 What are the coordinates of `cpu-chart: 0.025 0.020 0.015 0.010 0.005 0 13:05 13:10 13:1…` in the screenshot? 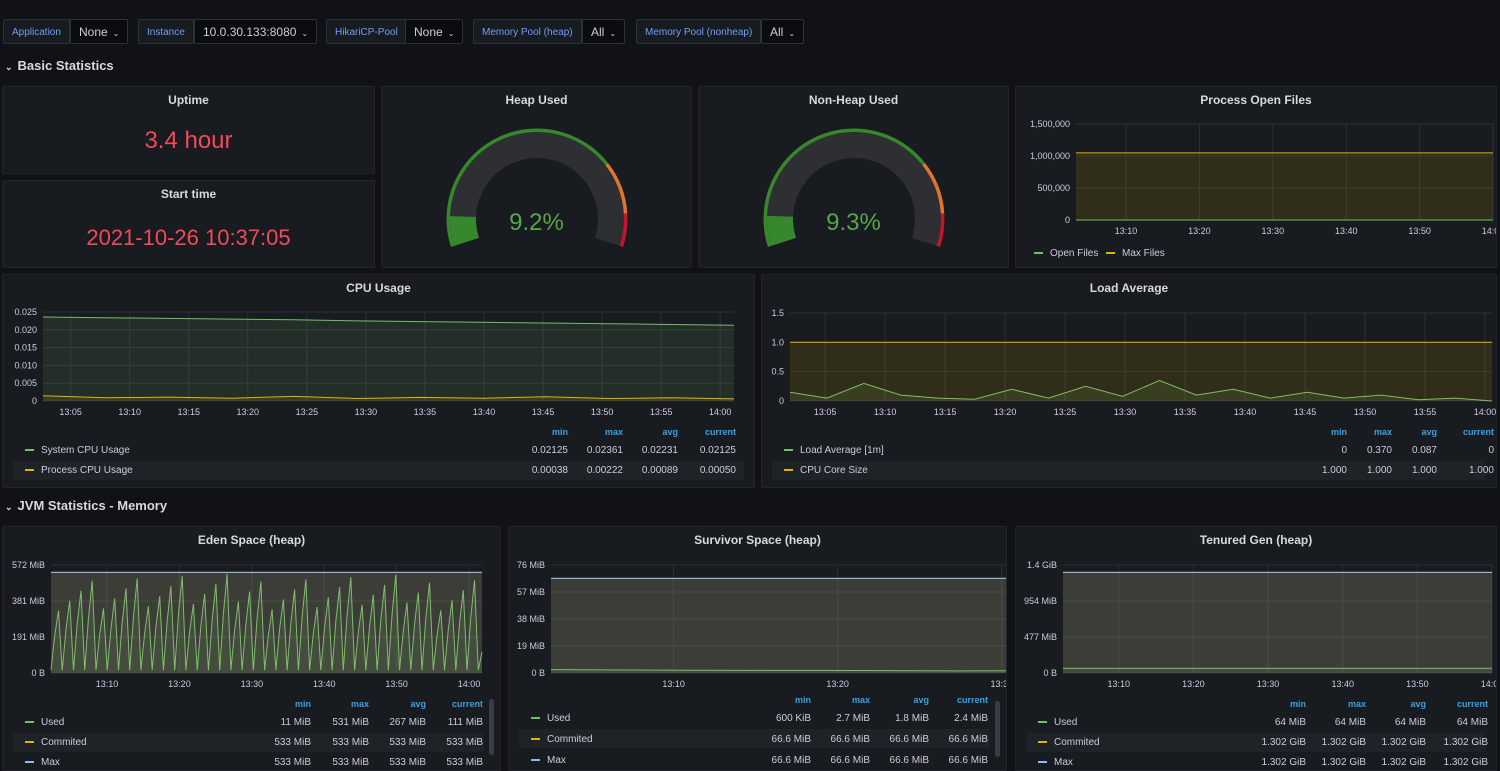 It's located at (374, 362).